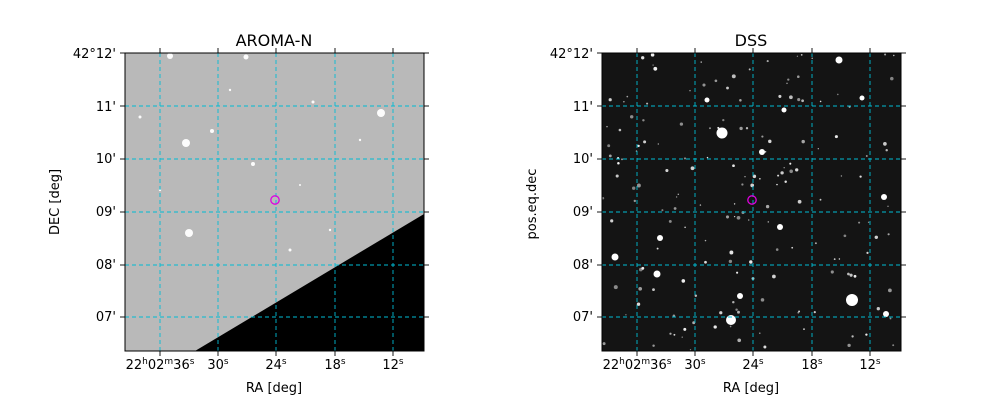 This screenshot has width=1000, height=400. Describe the element at coordinates (870, 365) in the screenshot. I see `x-tick-label: 12s` at that location.